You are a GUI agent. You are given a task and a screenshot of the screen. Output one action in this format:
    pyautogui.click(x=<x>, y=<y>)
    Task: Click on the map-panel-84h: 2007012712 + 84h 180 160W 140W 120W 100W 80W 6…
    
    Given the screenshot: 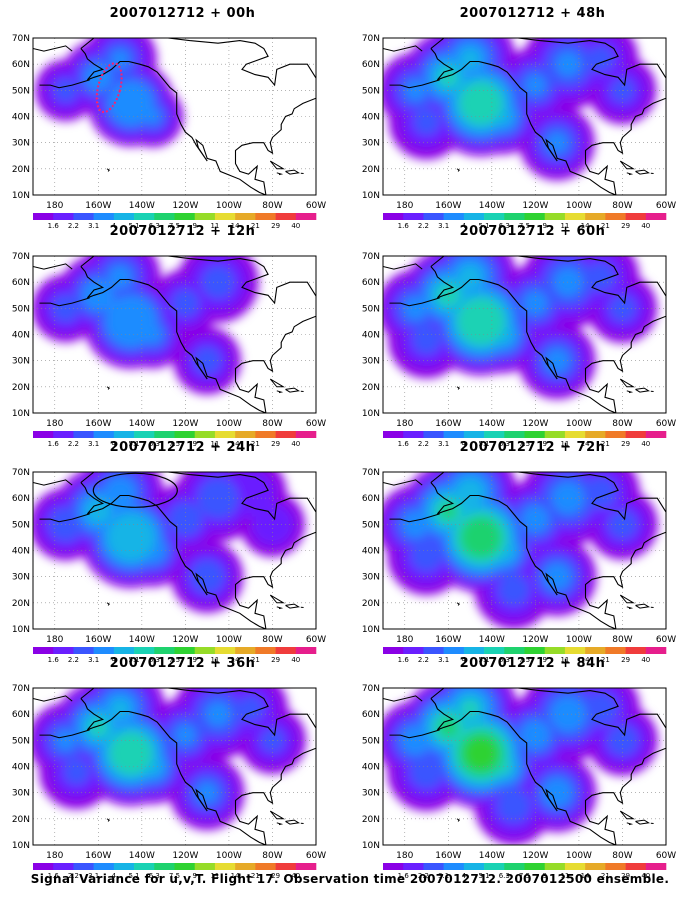 What is the action you would take?
    pyautogui.click(x=520, y=767)
    